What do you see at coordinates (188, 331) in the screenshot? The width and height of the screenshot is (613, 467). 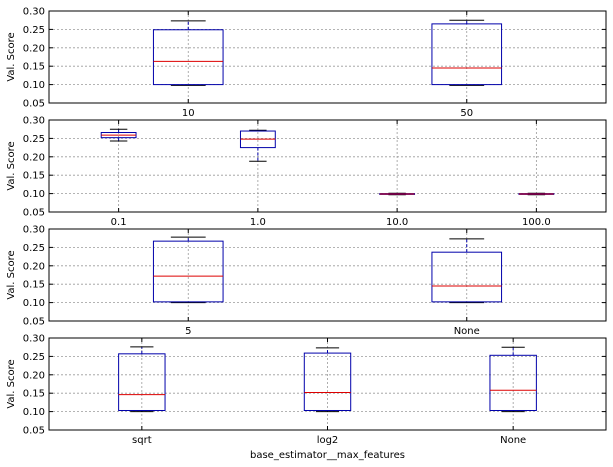 I see `x-tick-label: 5` at bounding box center [188, 331].